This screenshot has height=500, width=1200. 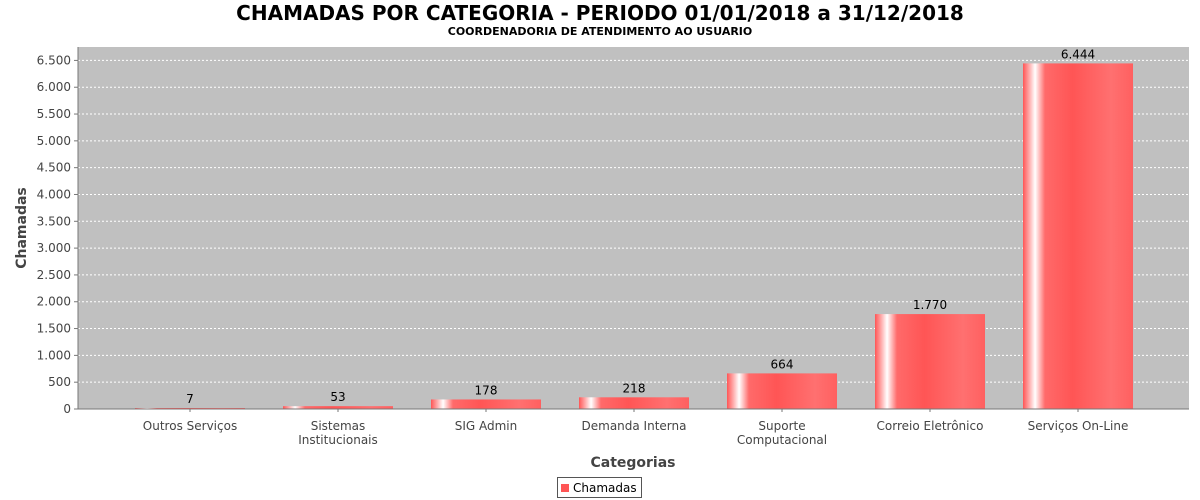 I want to click on x-tick-label: Demanda Interna, so click(x=634, y=426).